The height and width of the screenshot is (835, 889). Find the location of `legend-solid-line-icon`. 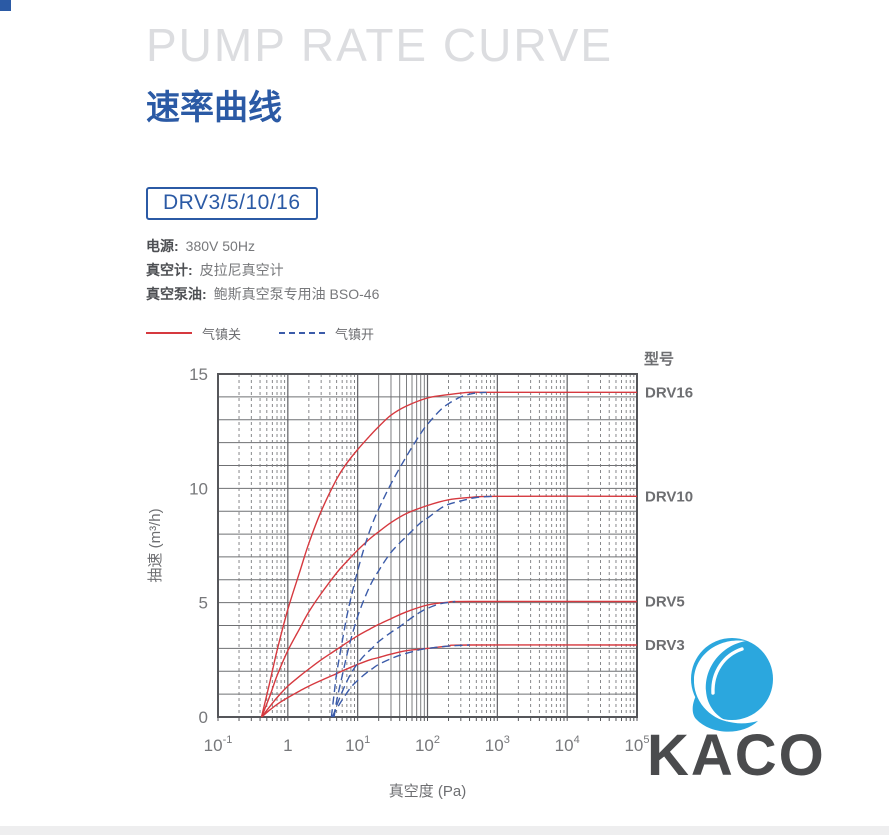

legend-solid-line-icon is located at coordinates (169, 333).